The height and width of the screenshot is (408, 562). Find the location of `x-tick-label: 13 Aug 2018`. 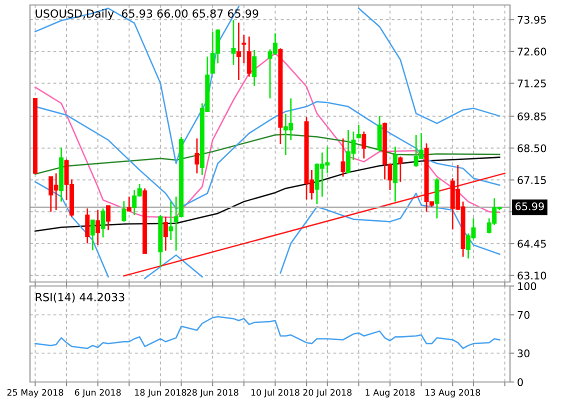

x-tick-label: 13 Aug 2018 is located at coordinates (453, 393).